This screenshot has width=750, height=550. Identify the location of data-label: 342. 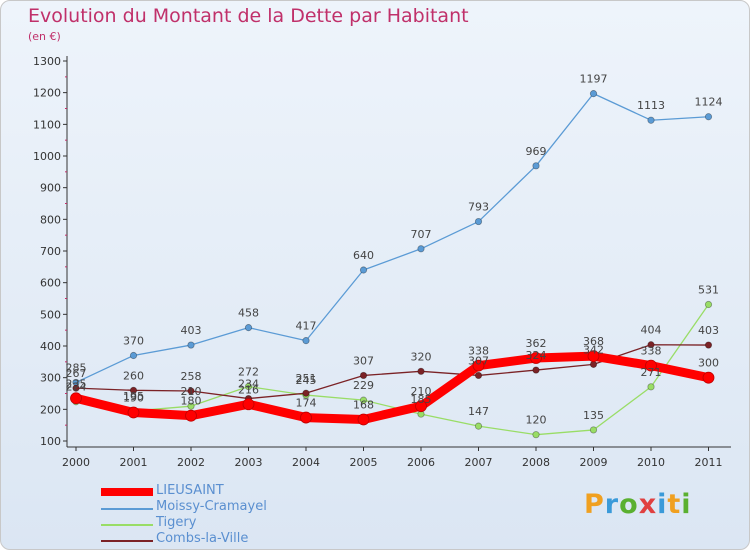
(593, 349).